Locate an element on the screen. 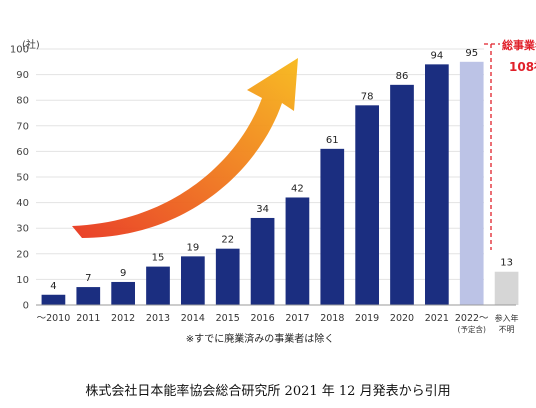 Image resolution: width=536 pixels, height=408 pixels. x-tick-label: 2020 is located at coordinates (402, 318).